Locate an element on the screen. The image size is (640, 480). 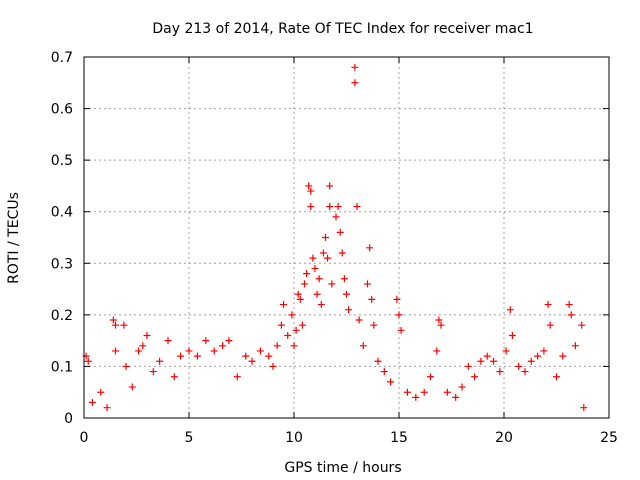
y-tick-label: 0.4 is located at coordinates (62, 213).